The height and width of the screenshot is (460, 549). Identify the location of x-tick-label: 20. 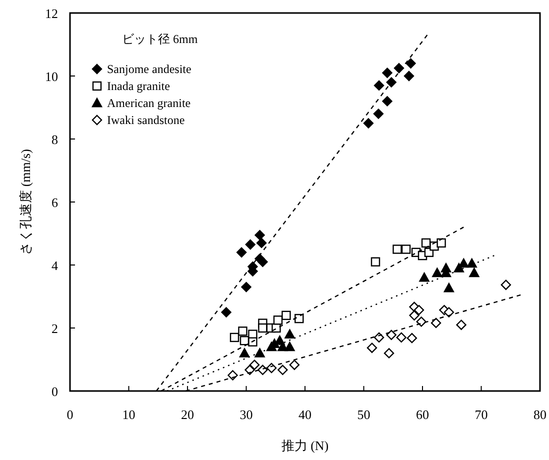
(187, 414).